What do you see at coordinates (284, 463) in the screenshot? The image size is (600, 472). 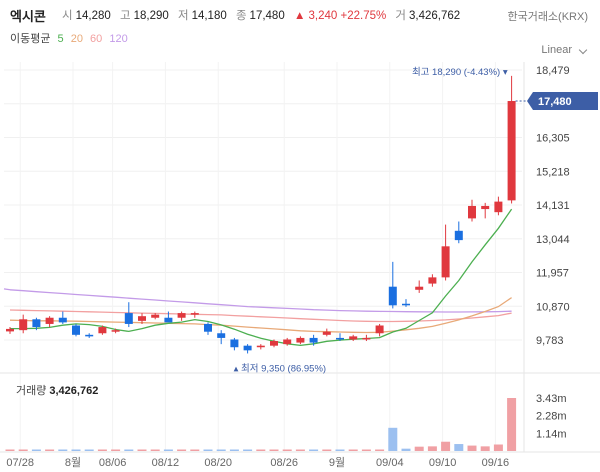 I see `date-tick-label: 08/26` at bounding box center [284, 463].